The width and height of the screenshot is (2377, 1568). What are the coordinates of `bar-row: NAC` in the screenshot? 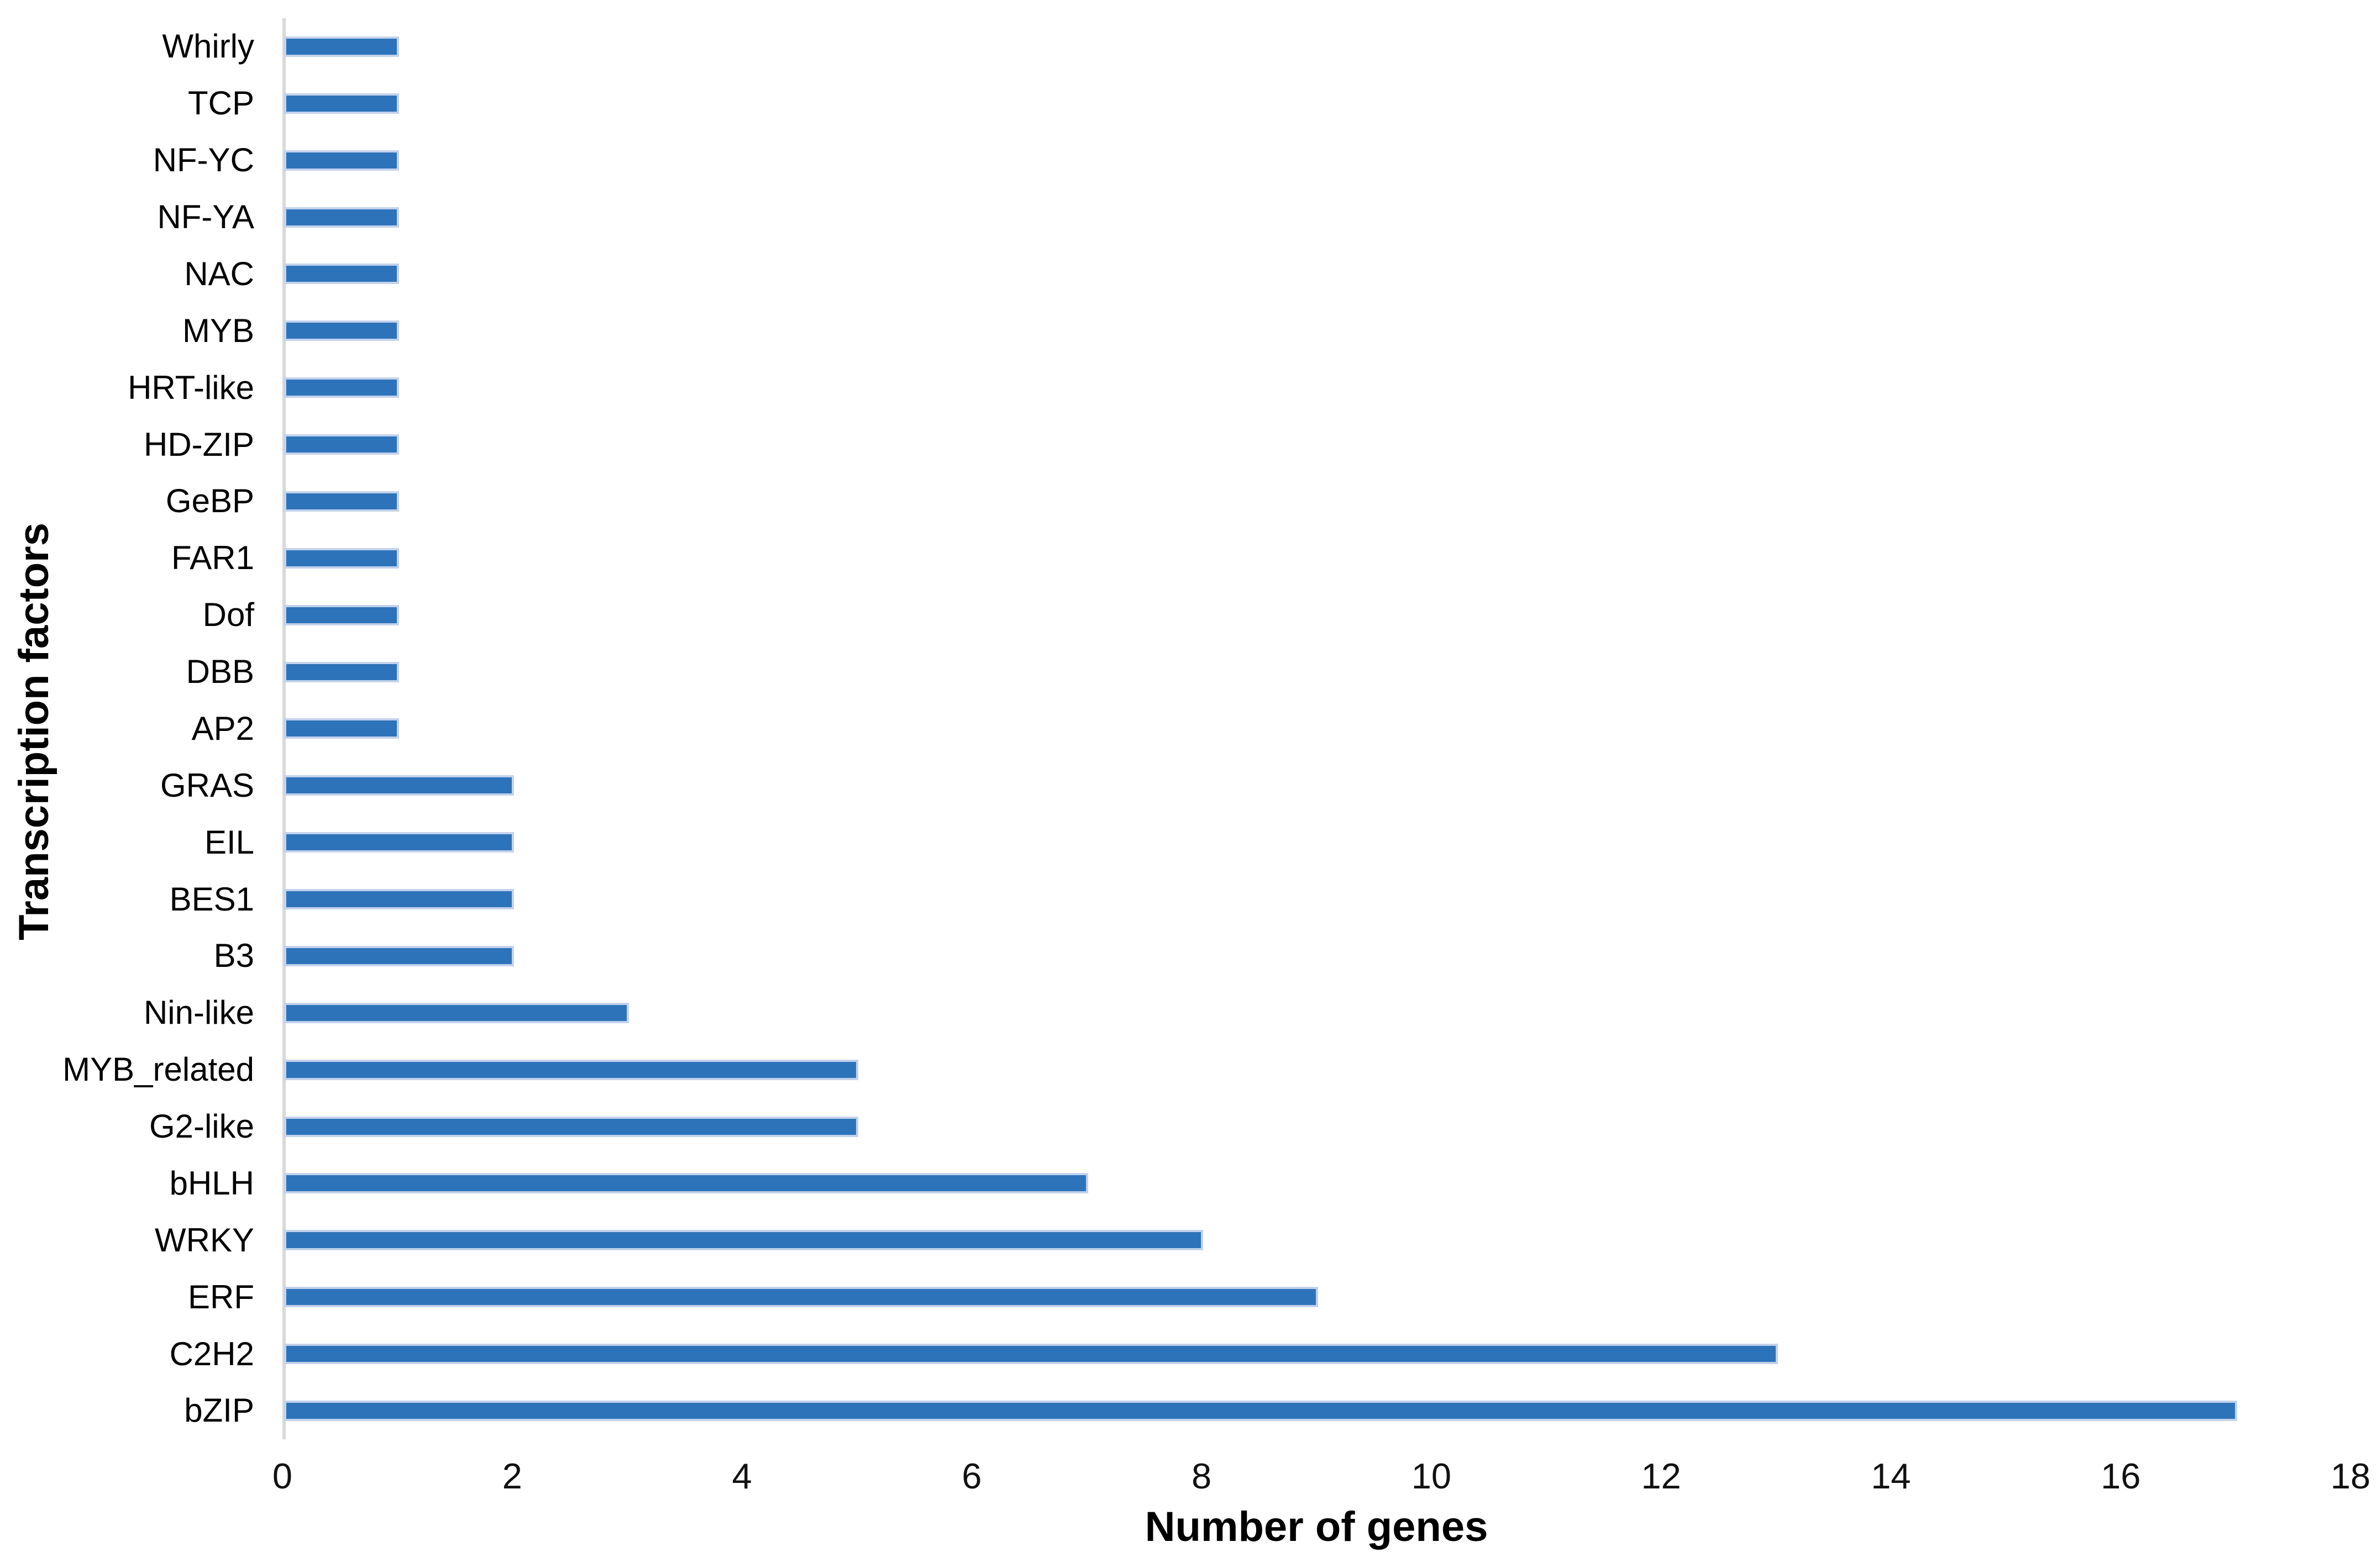 It's located at (1188, 274).